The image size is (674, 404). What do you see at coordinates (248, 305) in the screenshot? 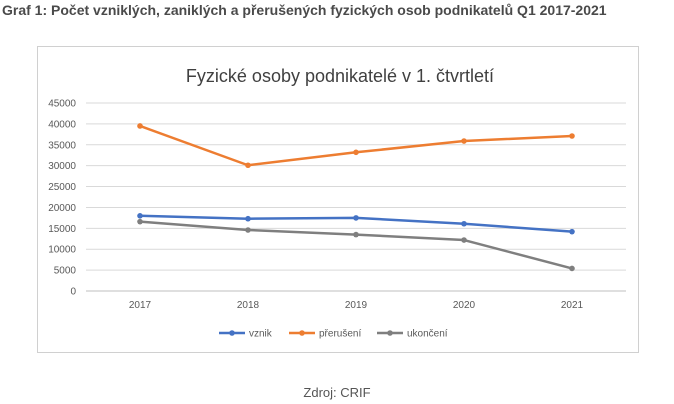
I see `x-tick-label: 2018` at bounding box center [248, 305].